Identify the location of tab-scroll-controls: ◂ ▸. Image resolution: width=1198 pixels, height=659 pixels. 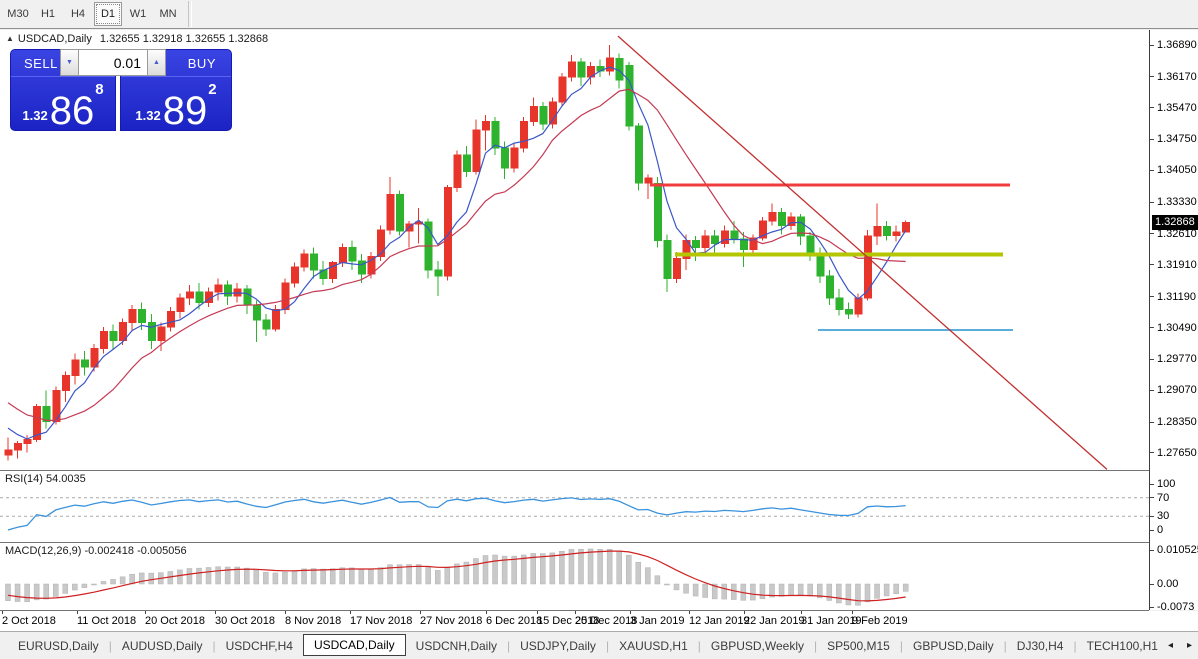
(1180, 645).